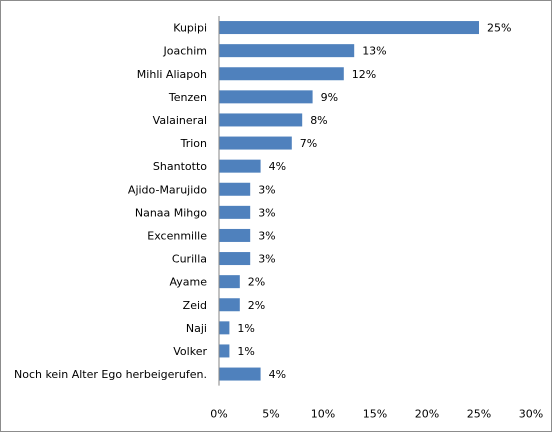 The height and width of the screenshot is (432, 552). I want to click on category-label: Joachim, so click(184, 51).